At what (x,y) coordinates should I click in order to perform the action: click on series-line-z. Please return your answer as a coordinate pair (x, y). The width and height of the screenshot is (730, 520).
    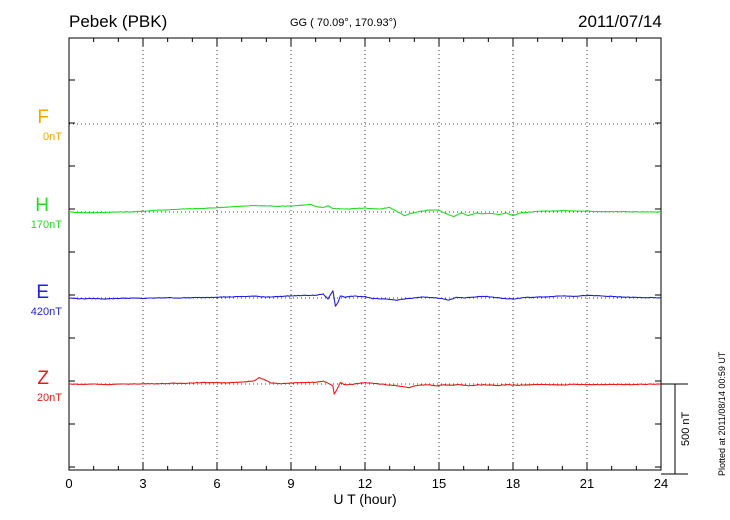
    Looking at the image, I should click on (365, 386).